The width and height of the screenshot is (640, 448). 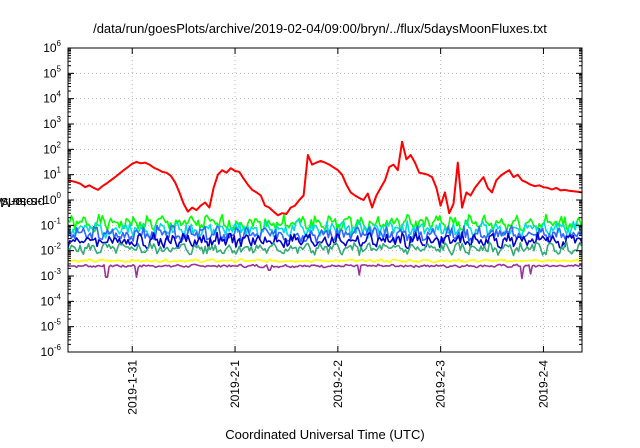 I want to click on y-tick-exponent: 5, so click(x=59, y=68).